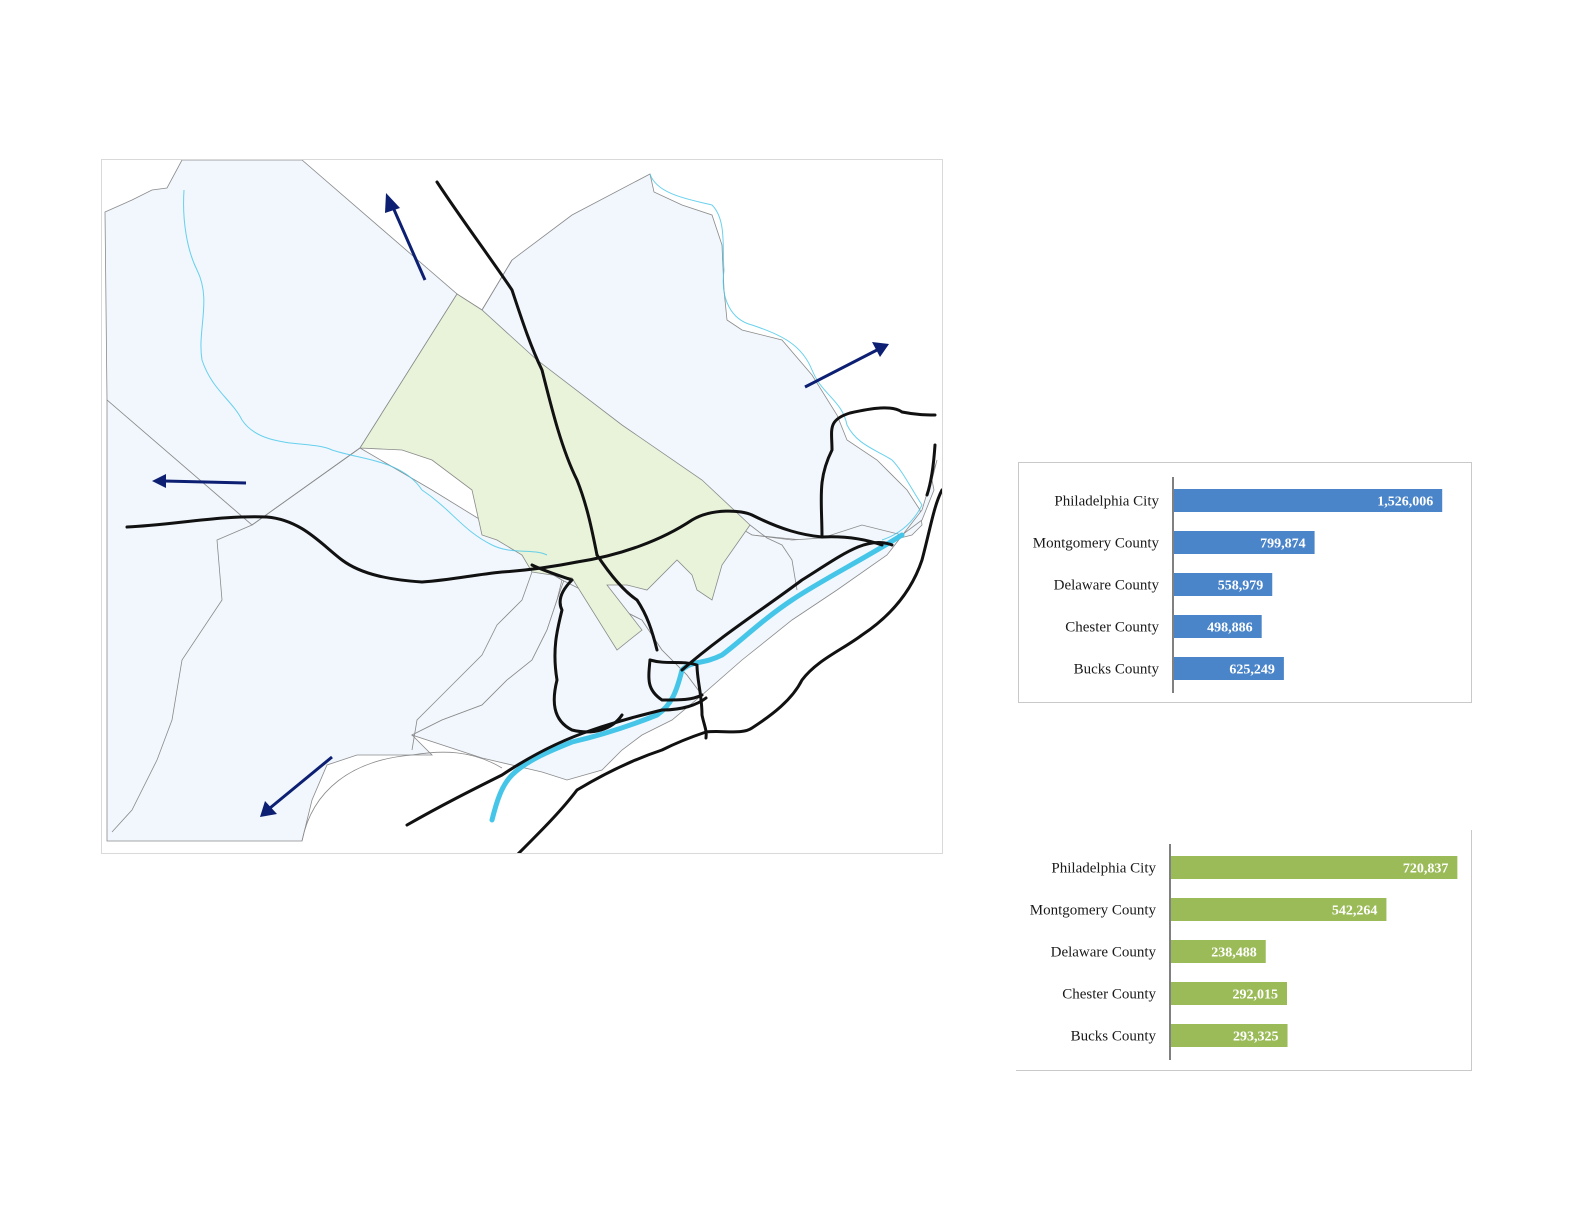  I want to click on chart-value-label: 498,886, so click(1230, 628).